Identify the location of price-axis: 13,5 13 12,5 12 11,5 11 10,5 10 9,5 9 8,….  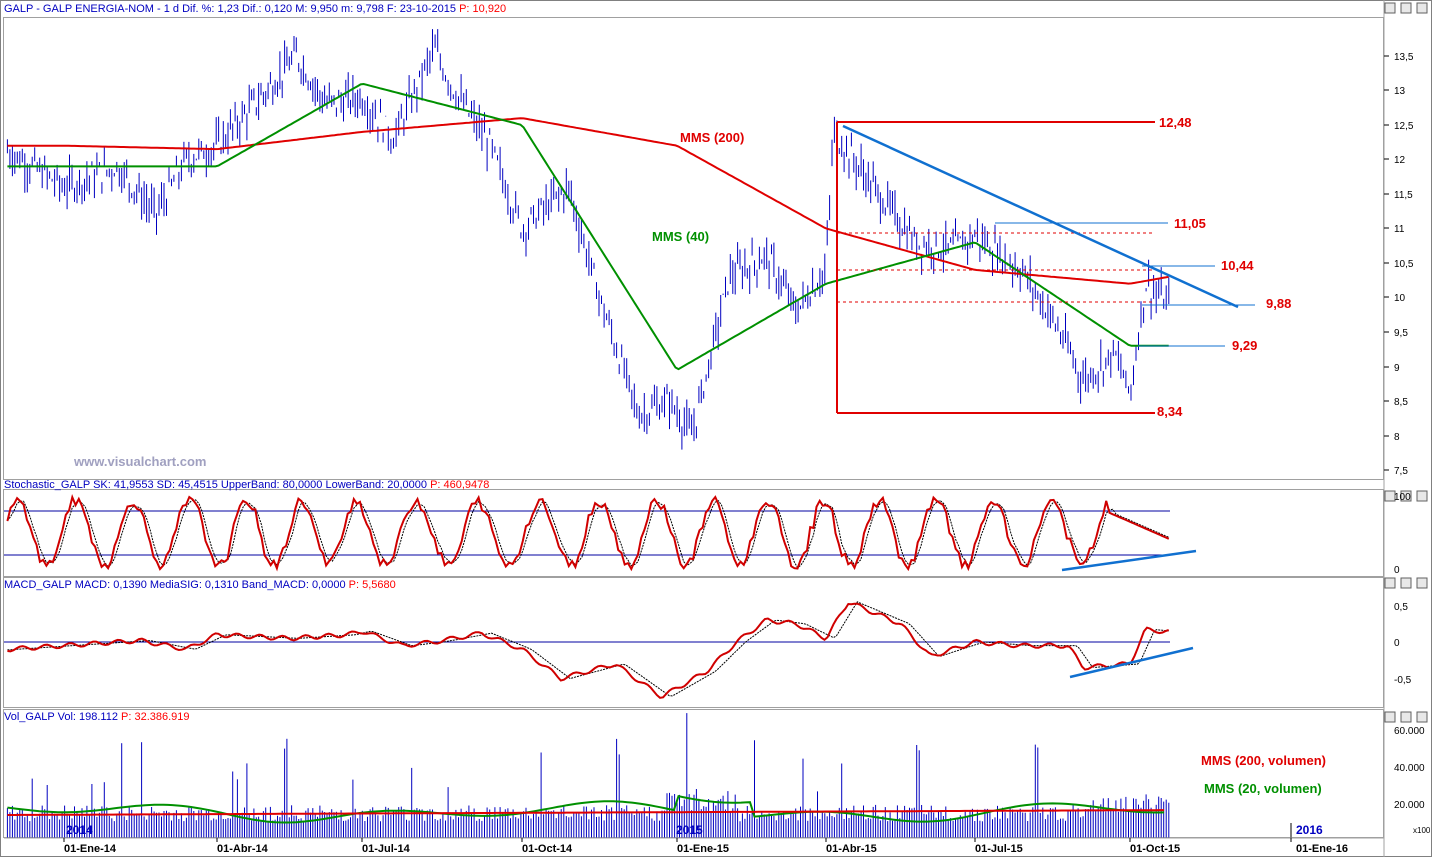
(1404, 264).